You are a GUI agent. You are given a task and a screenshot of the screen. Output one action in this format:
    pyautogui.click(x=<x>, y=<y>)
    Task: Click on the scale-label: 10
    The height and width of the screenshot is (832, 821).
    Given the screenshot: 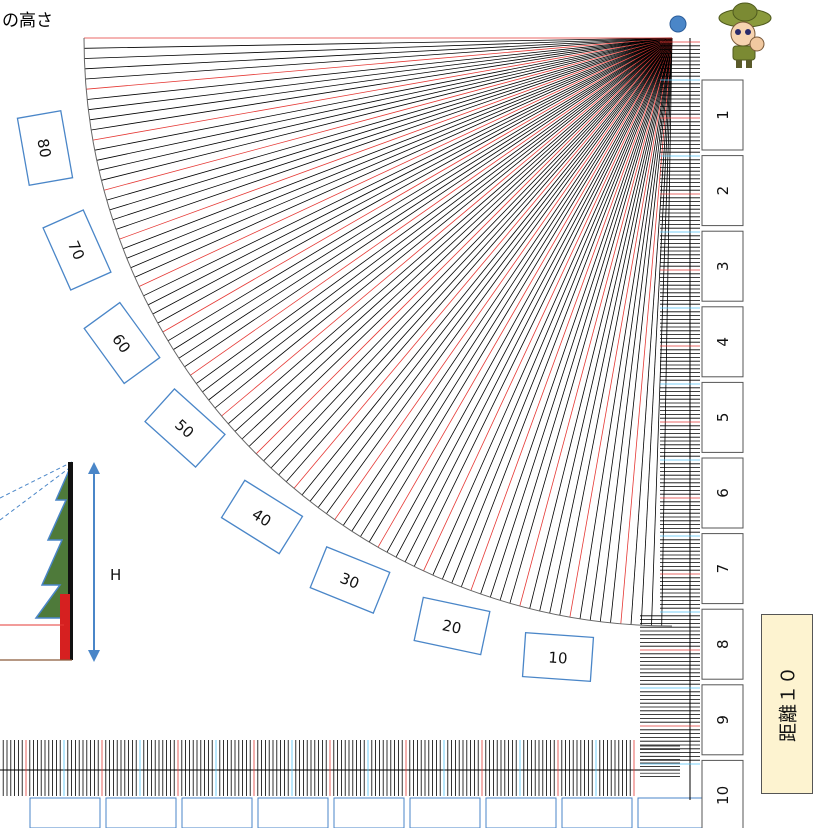 What is the action you would take?
    pyautogui.click(x=723, y=795)
    